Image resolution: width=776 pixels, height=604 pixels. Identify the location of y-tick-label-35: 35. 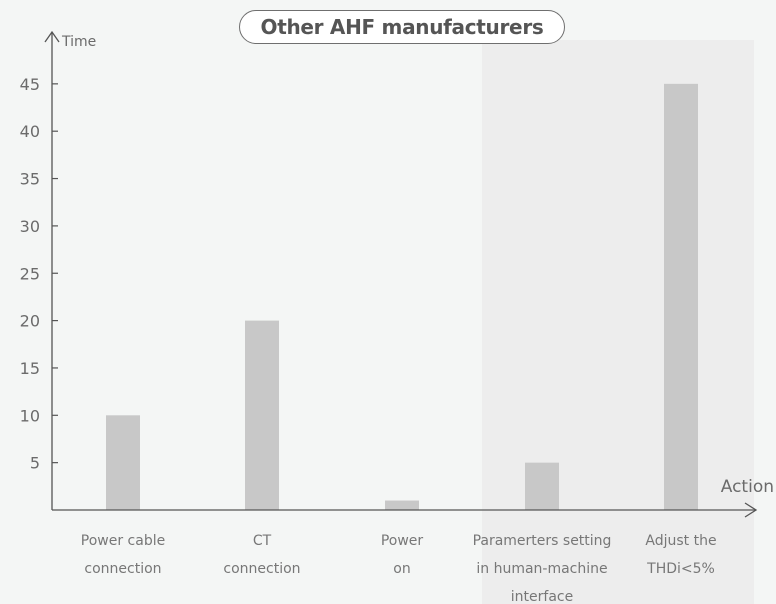
(30, 179).